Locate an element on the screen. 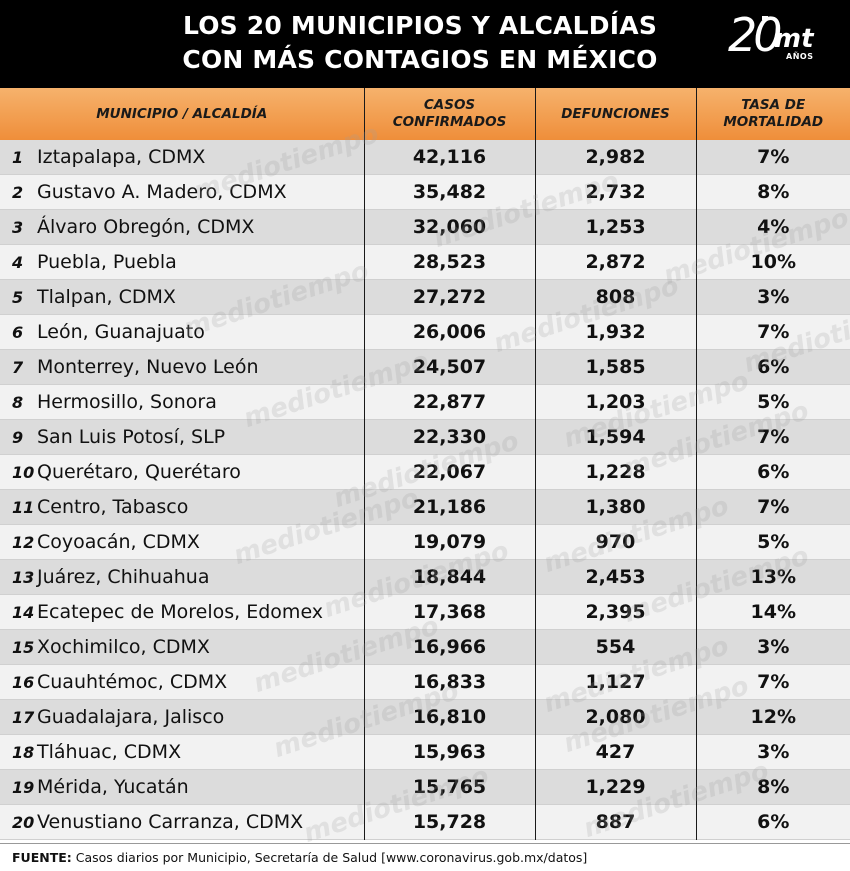 The image size is (850, 871). rank-number: 15 is located at coordinates (24, 647).